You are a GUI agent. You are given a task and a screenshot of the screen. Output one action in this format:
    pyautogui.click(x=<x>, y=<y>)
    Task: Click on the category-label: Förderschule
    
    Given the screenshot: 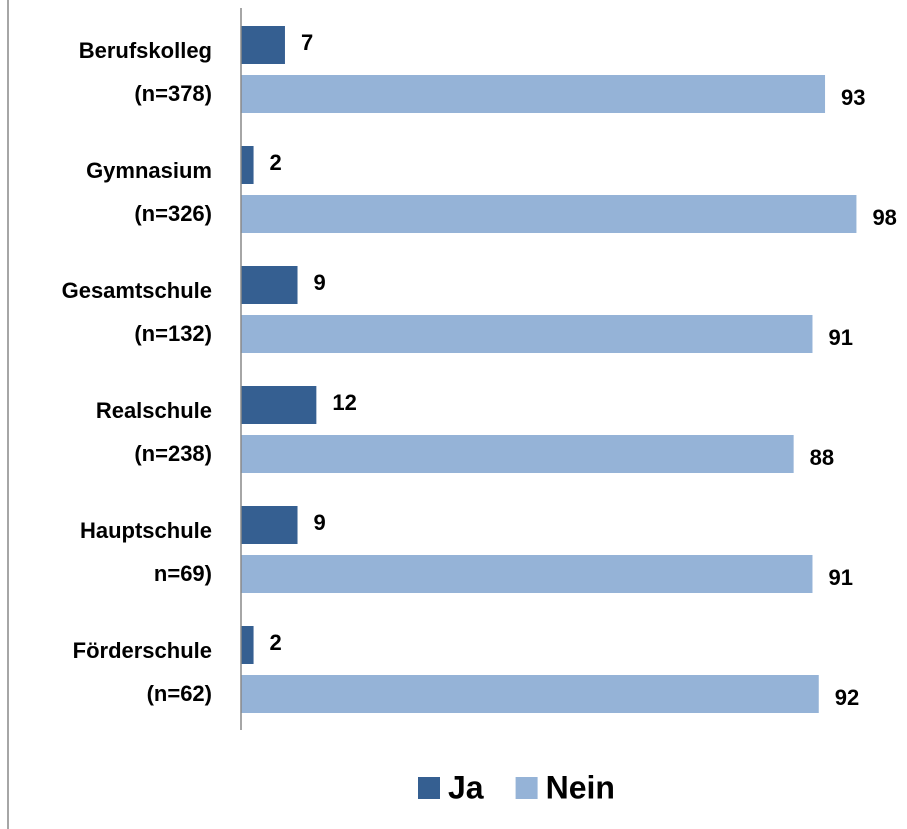 What is the action you would take?
    pyautogui.click(x=142, y=650)
    